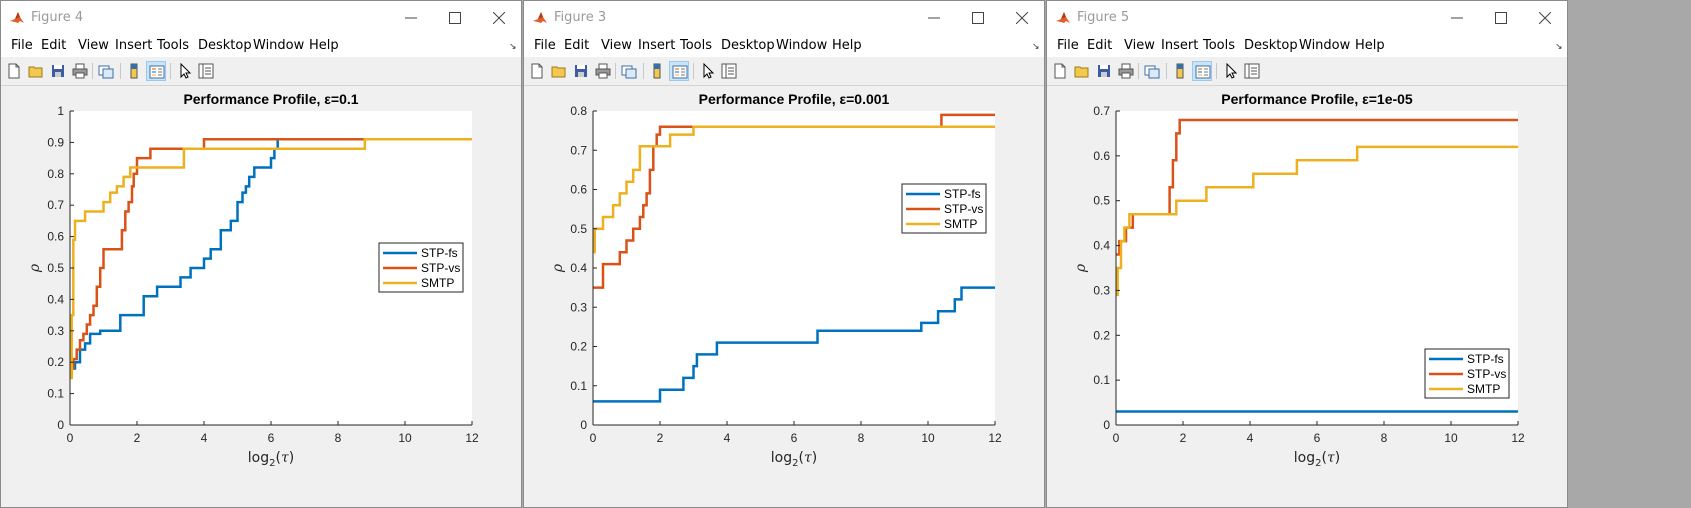 Image resolution: width=1691 pixels, height=508 pixels. I want to click on new-figure-icon, so click(1060, 71).